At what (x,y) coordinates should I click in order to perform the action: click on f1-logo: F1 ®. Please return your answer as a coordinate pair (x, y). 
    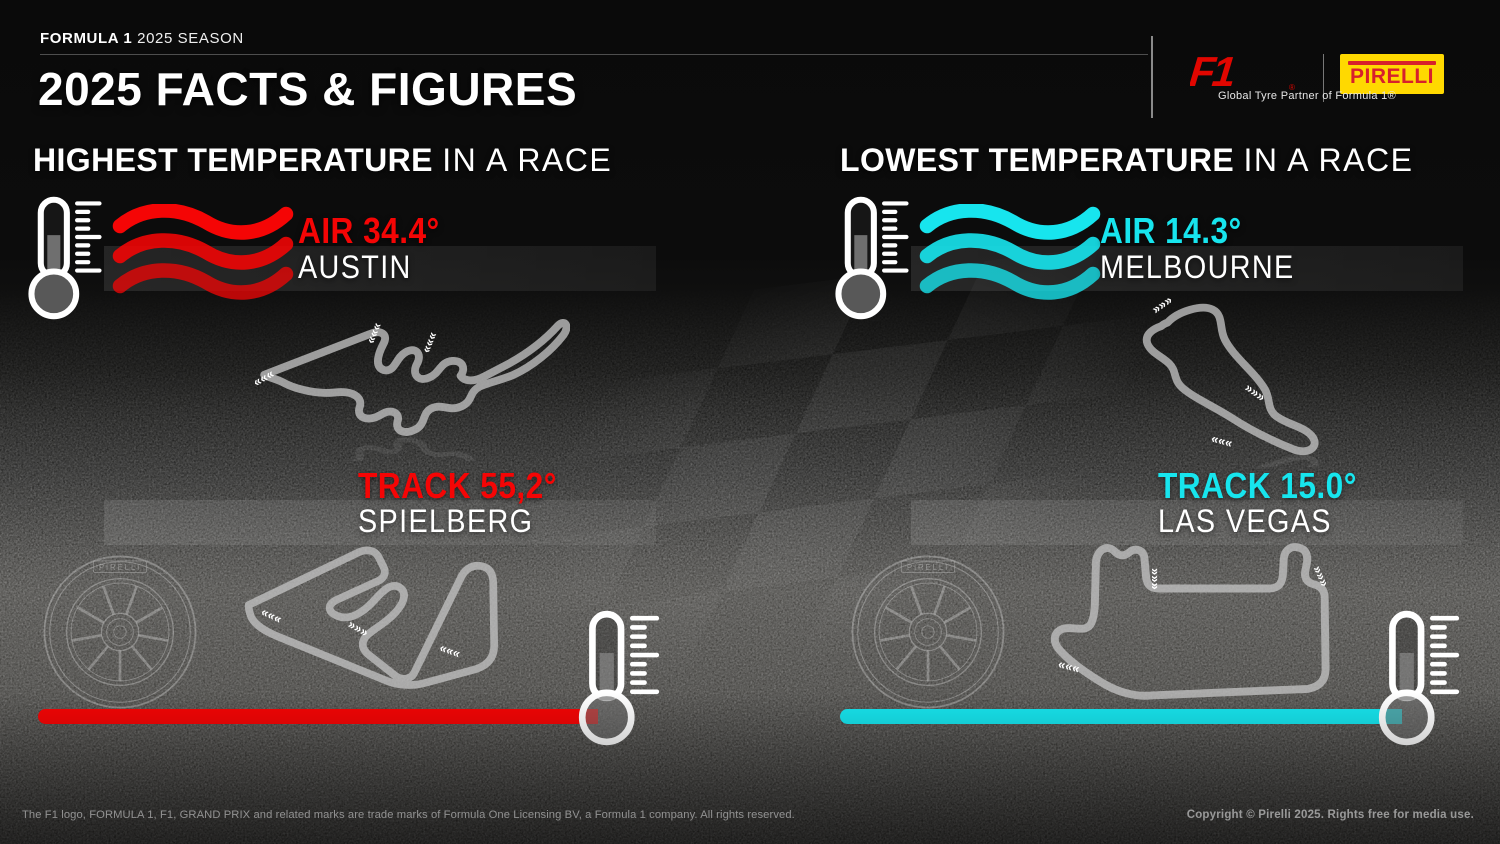
    Looking at the image, I should click on (1242, 71).